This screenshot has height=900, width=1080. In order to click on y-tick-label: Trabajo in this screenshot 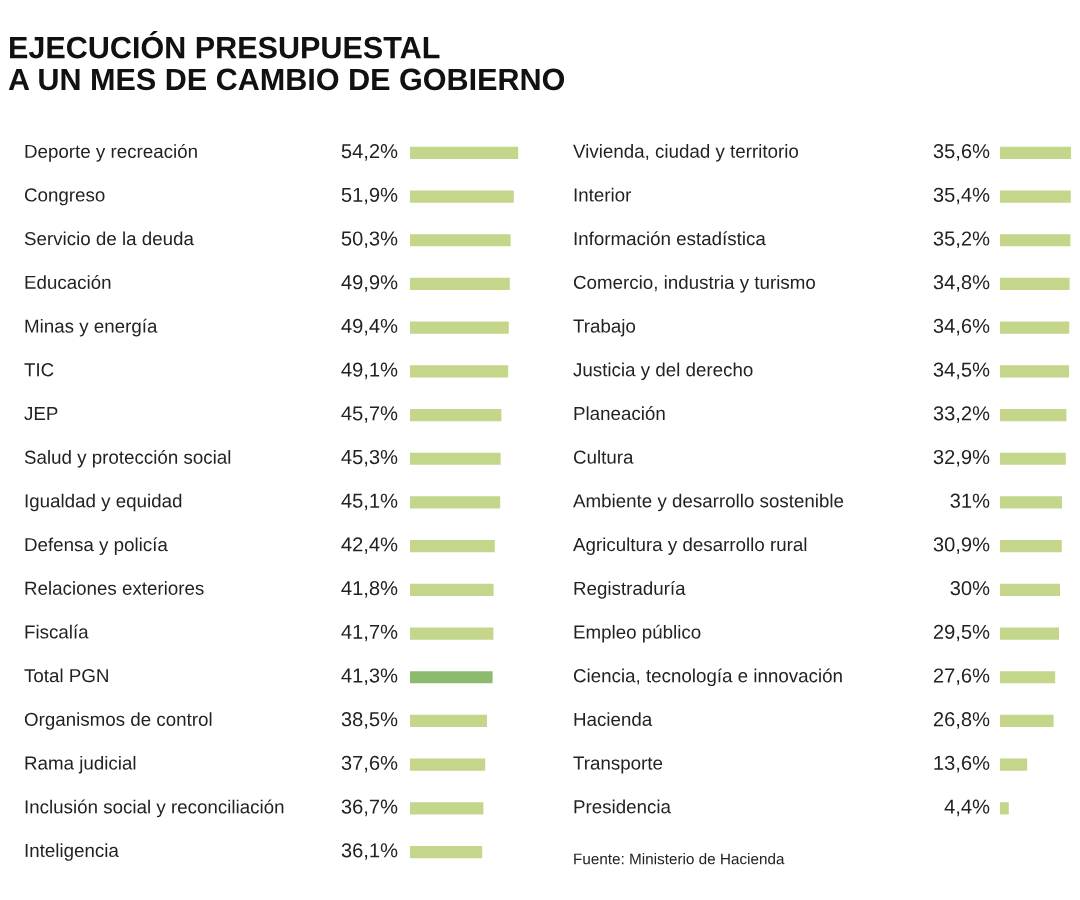, I will do `click(604, 327)`.